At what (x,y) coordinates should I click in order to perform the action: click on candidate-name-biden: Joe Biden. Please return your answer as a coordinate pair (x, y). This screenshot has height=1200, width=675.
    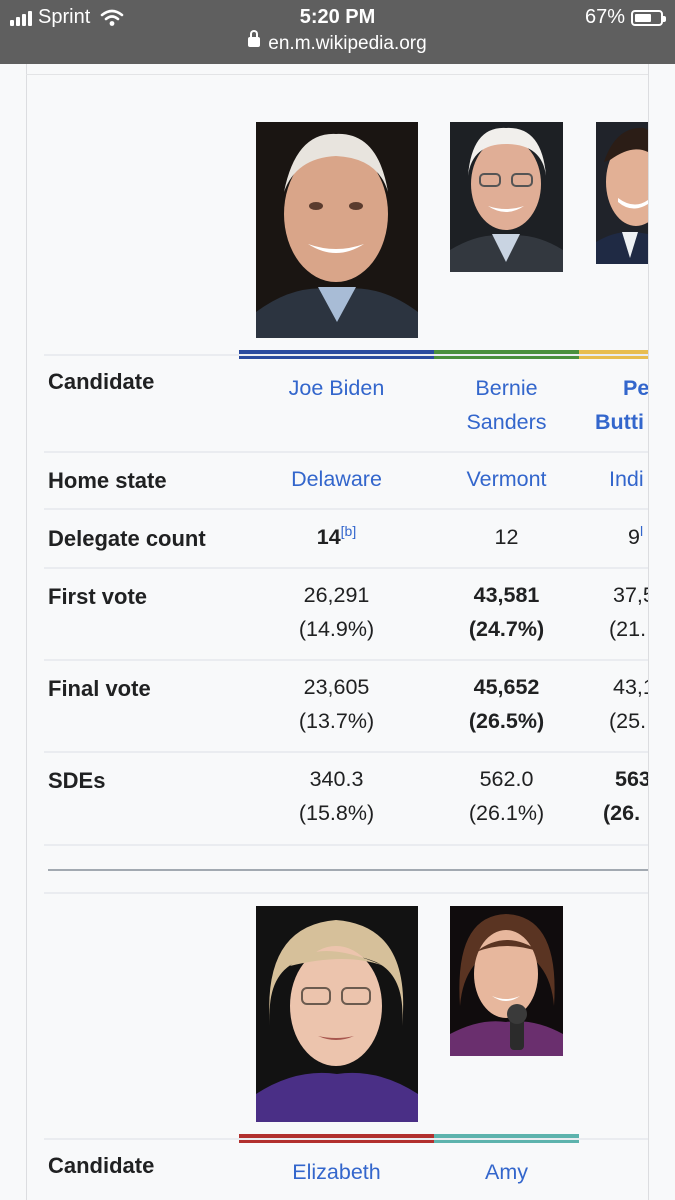
    Looking at the image, I should click on (336, 388).